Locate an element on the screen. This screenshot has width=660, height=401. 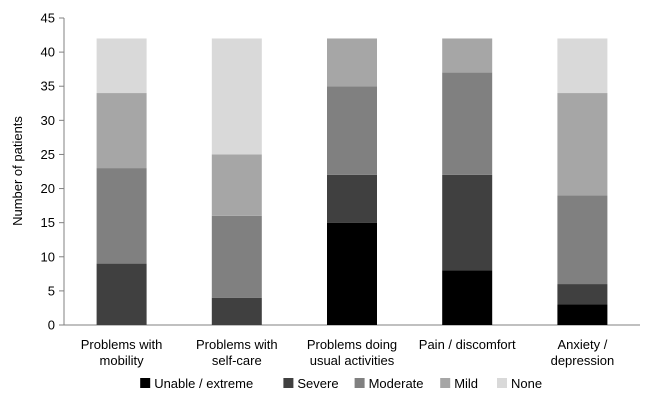
legend-label: Severe is located at coordinates (317, 383).